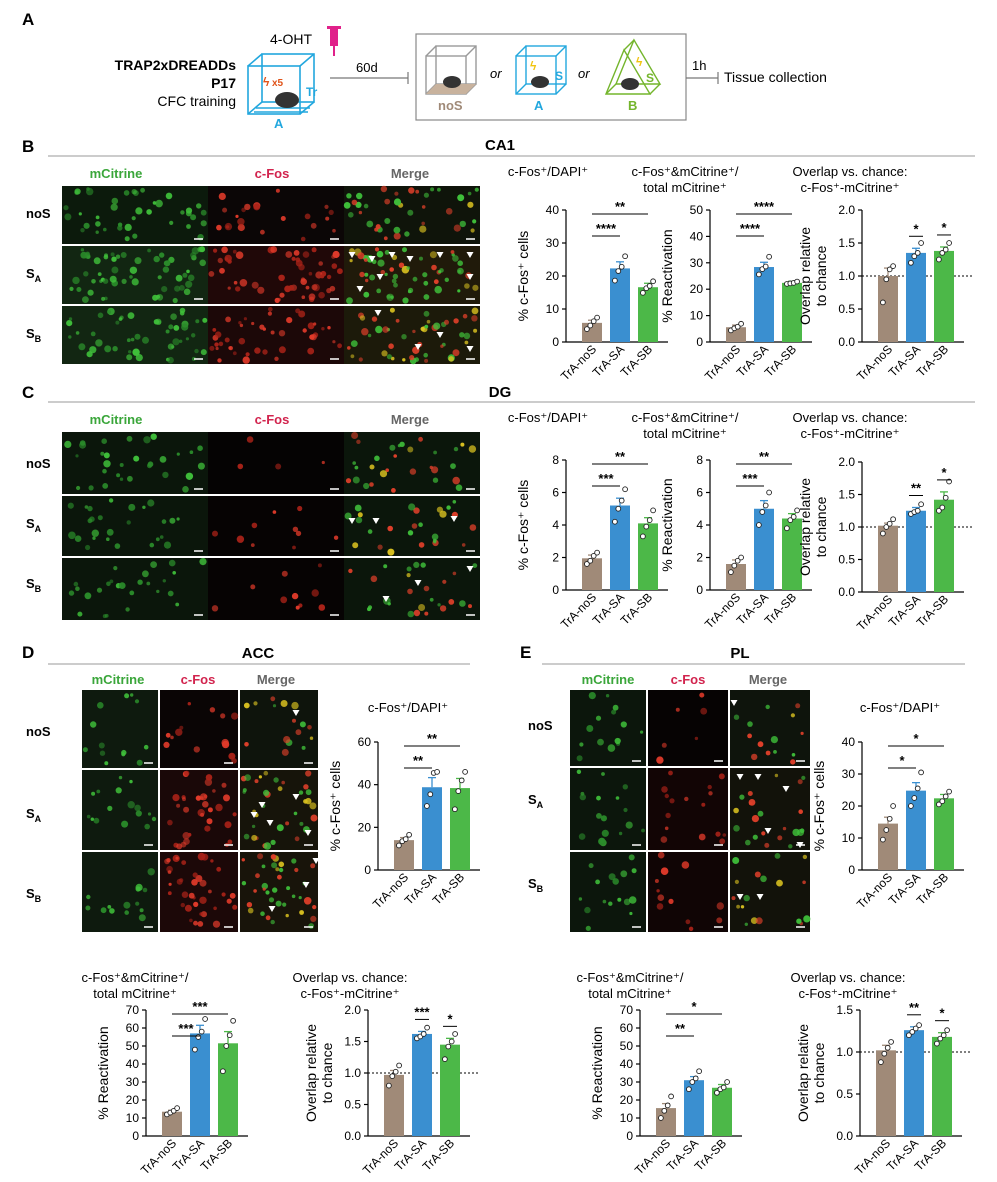  What do you see at coordinates (536, 885) in the screenshot?
I see `row-label-SB: SB` at bounding box center [536, 885].